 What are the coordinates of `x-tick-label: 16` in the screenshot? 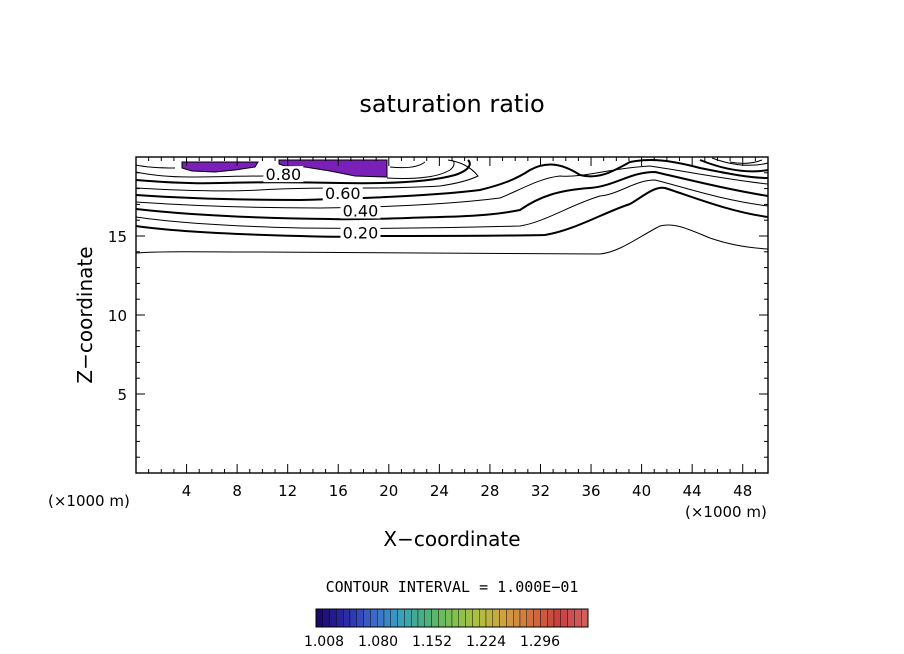 It's located at (338, 491).